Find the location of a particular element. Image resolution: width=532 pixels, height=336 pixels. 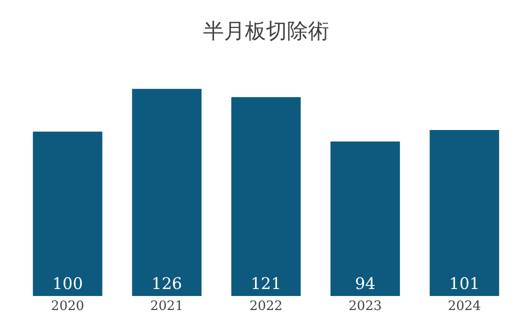

data-label: 101 is located at coordinates (464, 283).